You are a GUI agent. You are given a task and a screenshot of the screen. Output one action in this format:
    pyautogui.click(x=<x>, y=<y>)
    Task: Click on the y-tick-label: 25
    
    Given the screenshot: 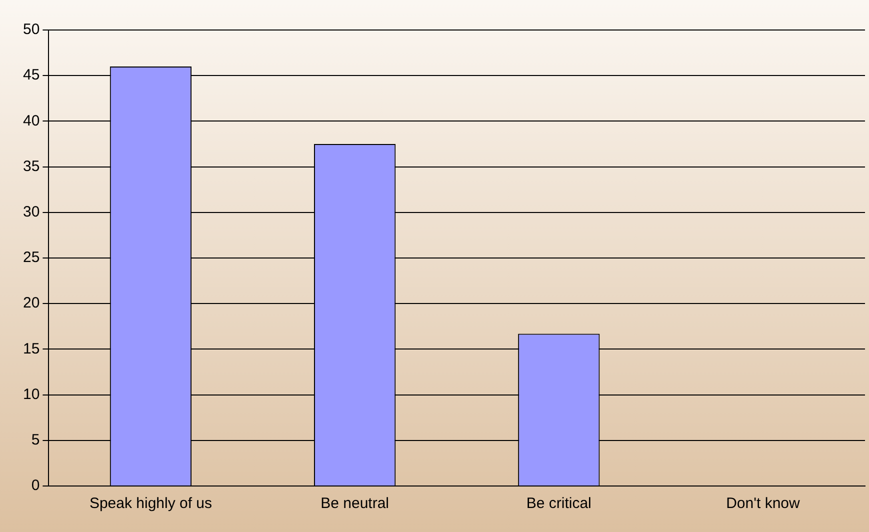 What is the action you would take?
    pyautogui.click(x=31, y=257)
    